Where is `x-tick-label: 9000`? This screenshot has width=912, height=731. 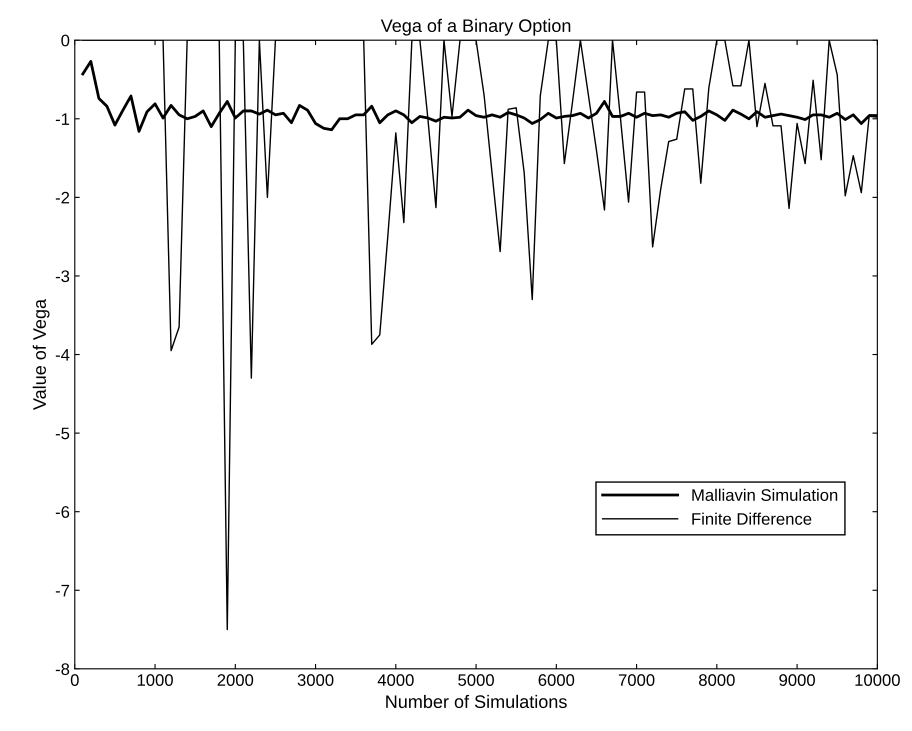
x-tick-label: 9000 is located at coordinates (797, 680).